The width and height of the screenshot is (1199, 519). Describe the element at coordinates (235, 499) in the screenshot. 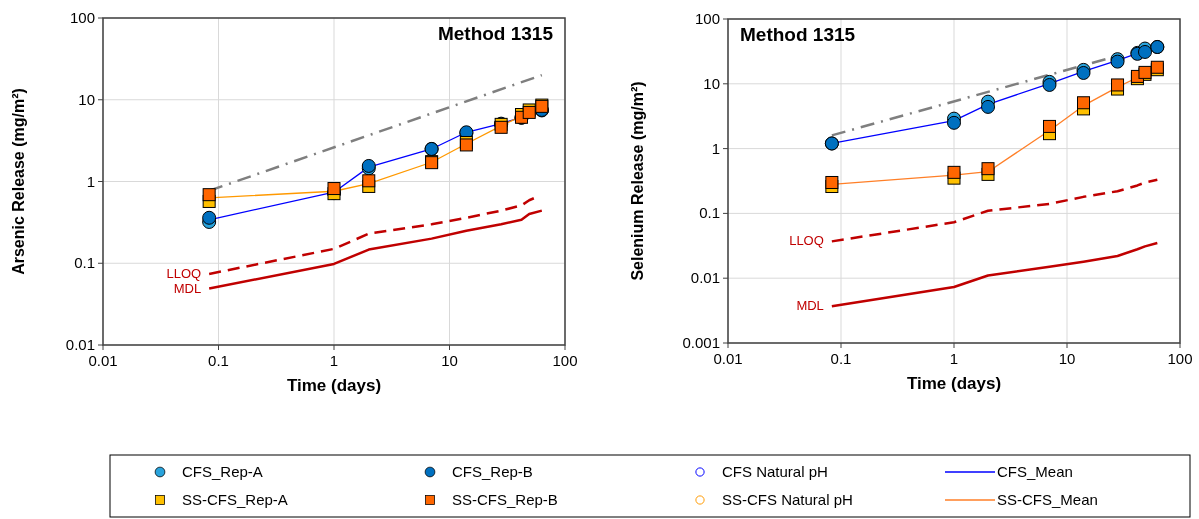

I see `legend-label: SS-CFS_Rep-A` at that location.